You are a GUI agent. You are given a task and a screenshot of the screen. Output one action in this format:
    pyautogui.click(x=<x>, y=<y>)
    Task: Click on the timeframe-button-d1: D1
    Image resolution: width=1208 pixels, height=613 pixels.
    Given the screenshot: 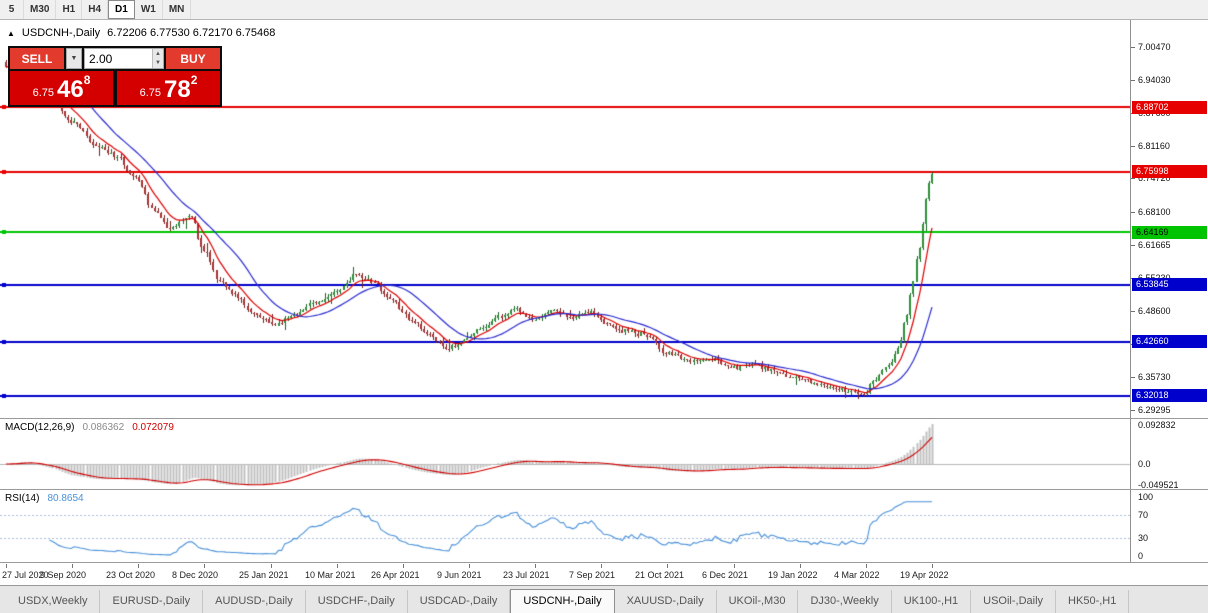 What is the action you would take?
    pyautogui.click(x=121, y=9)
    